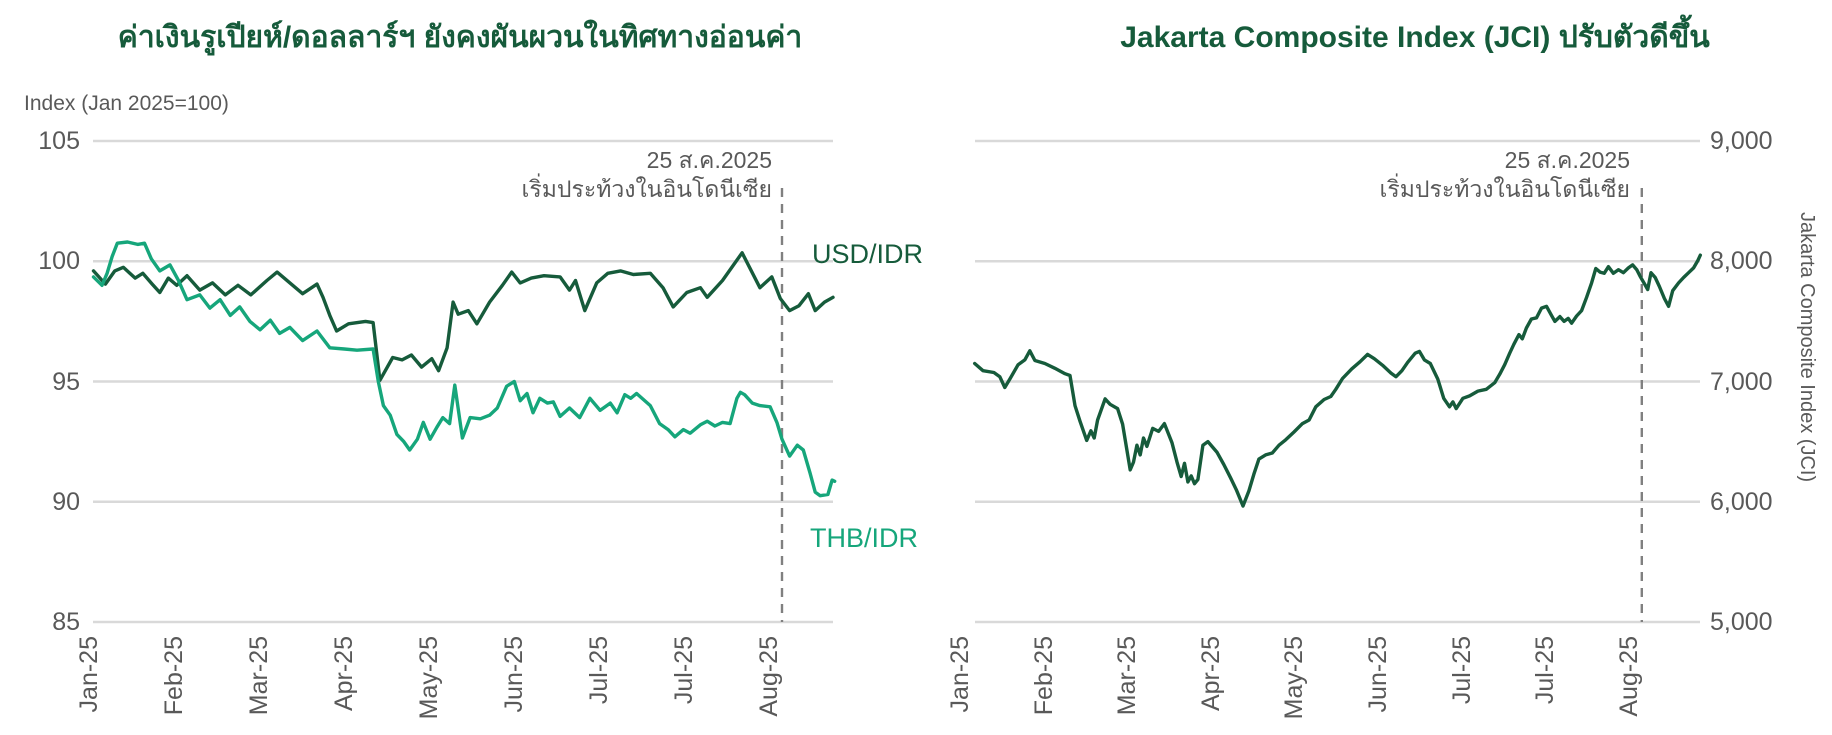  What do you see at coordinates (1807, 347) in the screenshot?
I see `right-y-axis-title: Jakarta Composite Index (JCI)` at bounding box center [1807, 347].